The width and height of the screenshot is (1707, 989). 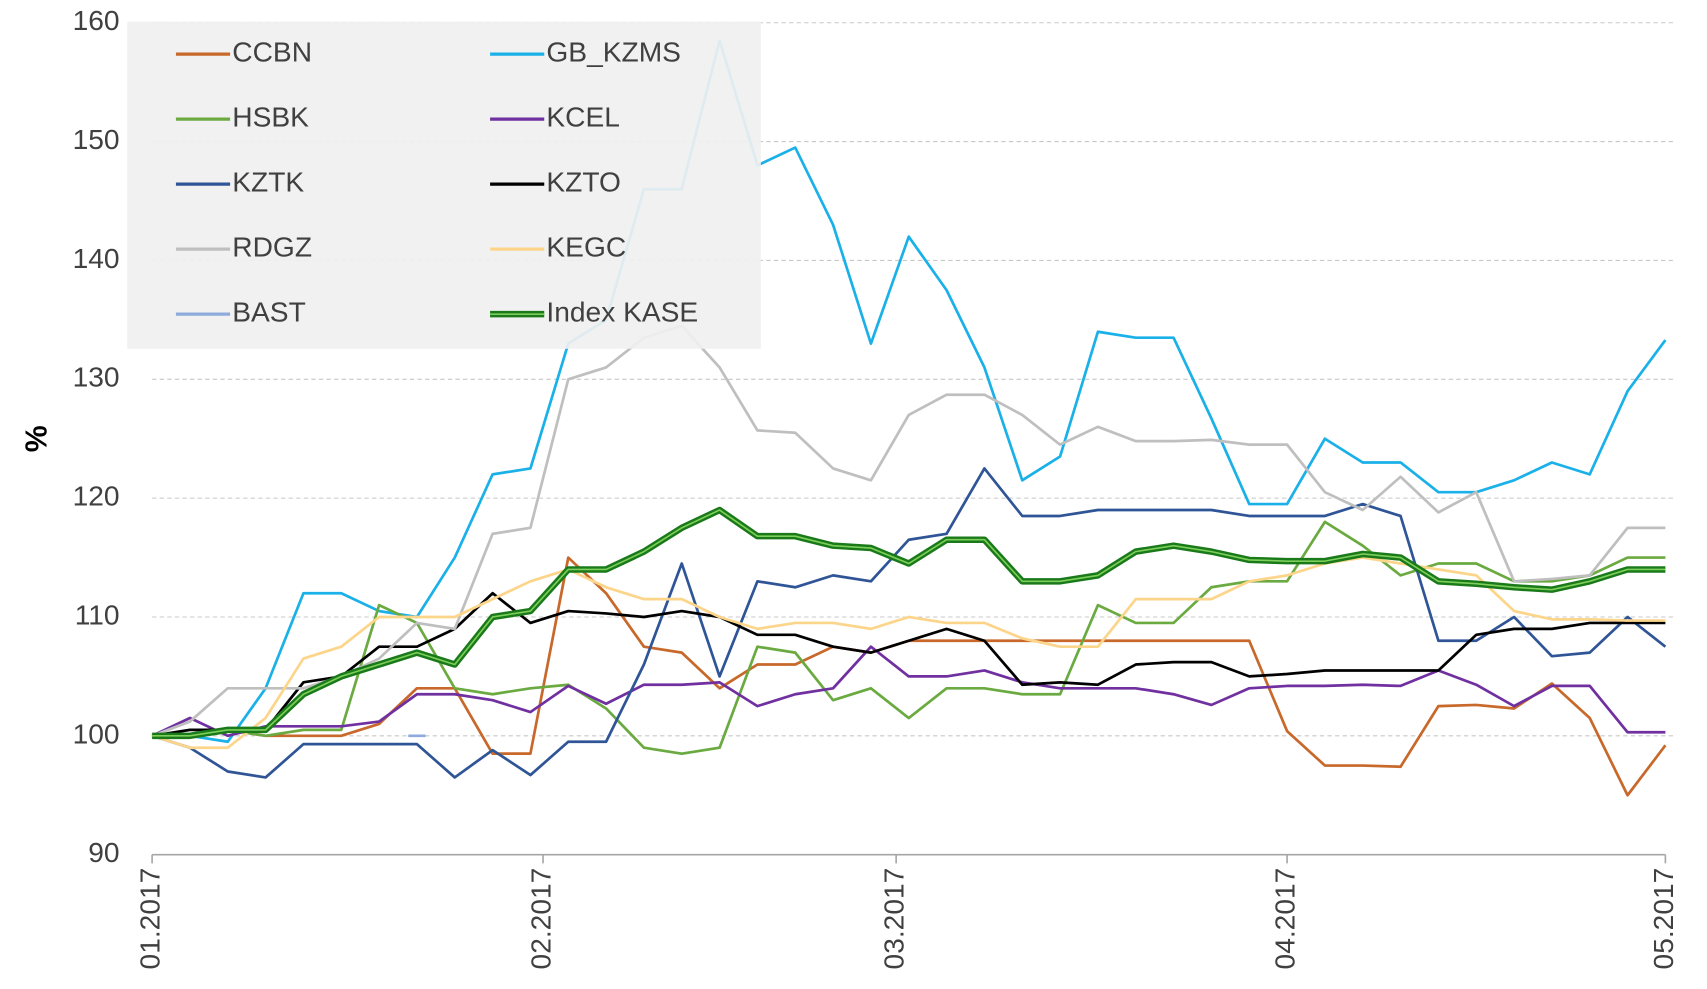 What do you see at coordinates (97, 614) in the screenshot?
I see `y-tick-label: 110` at bounding box center [97, 614].